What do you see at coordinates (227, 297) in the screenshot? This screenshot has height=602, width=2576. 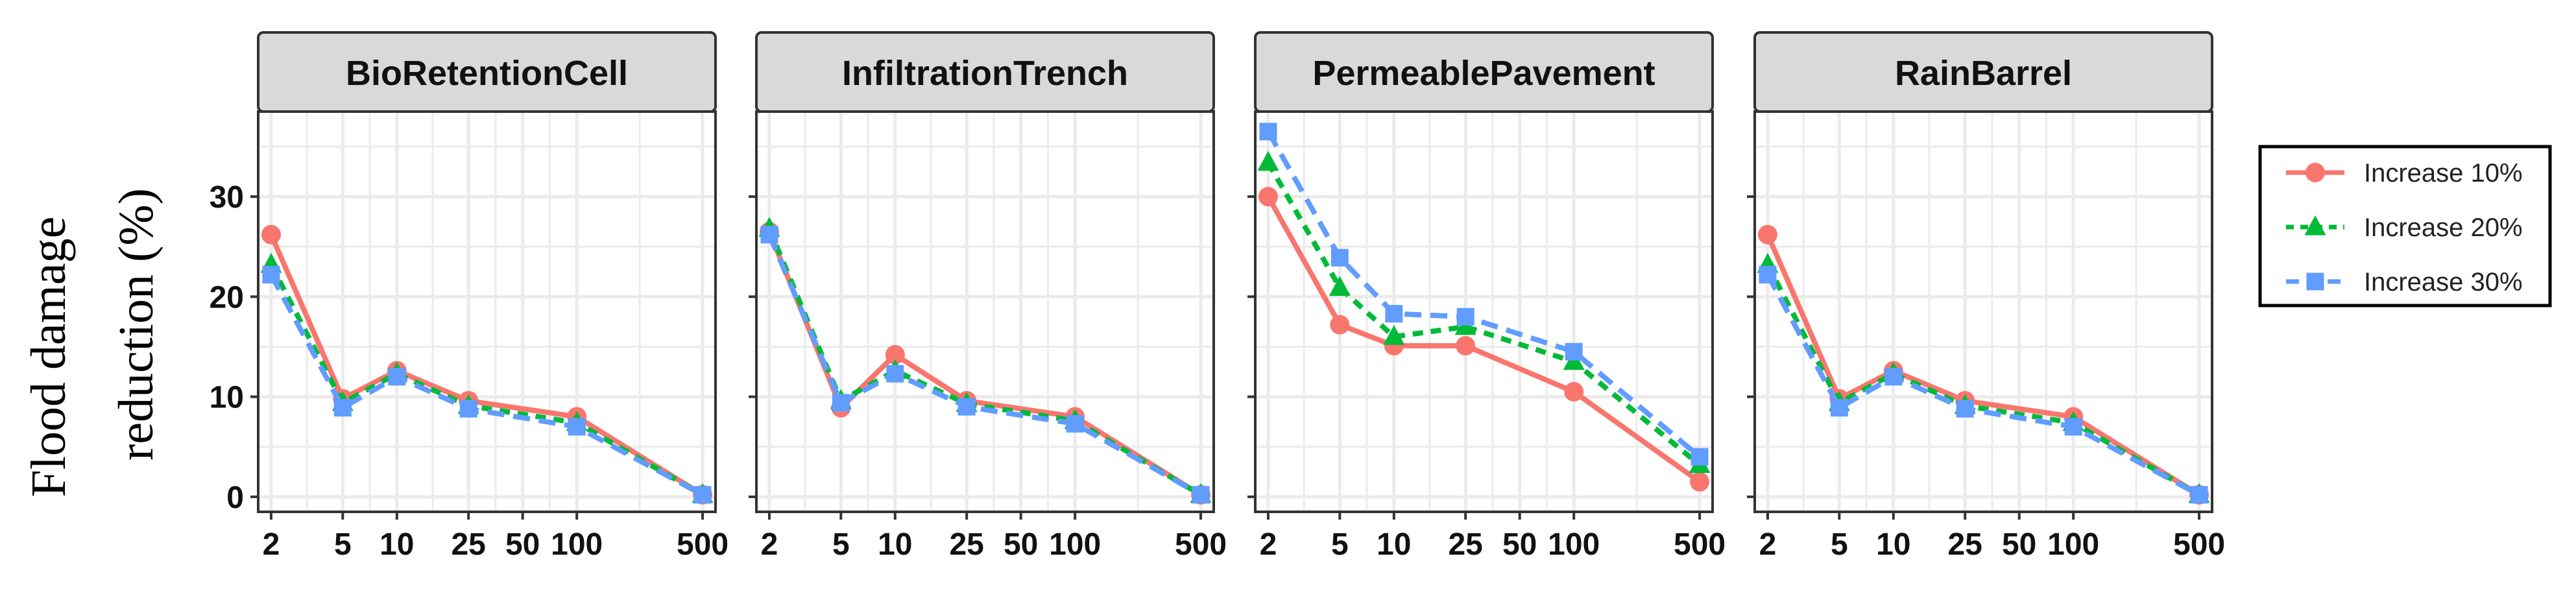 I see `y-tick-label: 20` at bounding box center [227, 297].